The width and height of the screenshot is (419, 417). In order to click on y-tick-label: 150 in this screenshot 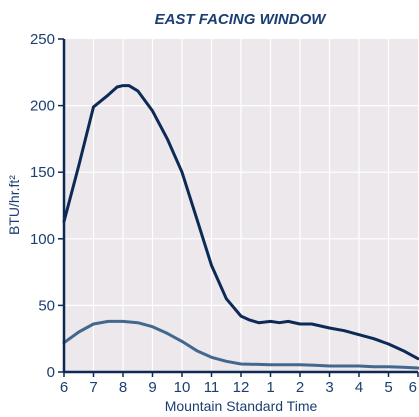, I will do `click(42, 172)`.